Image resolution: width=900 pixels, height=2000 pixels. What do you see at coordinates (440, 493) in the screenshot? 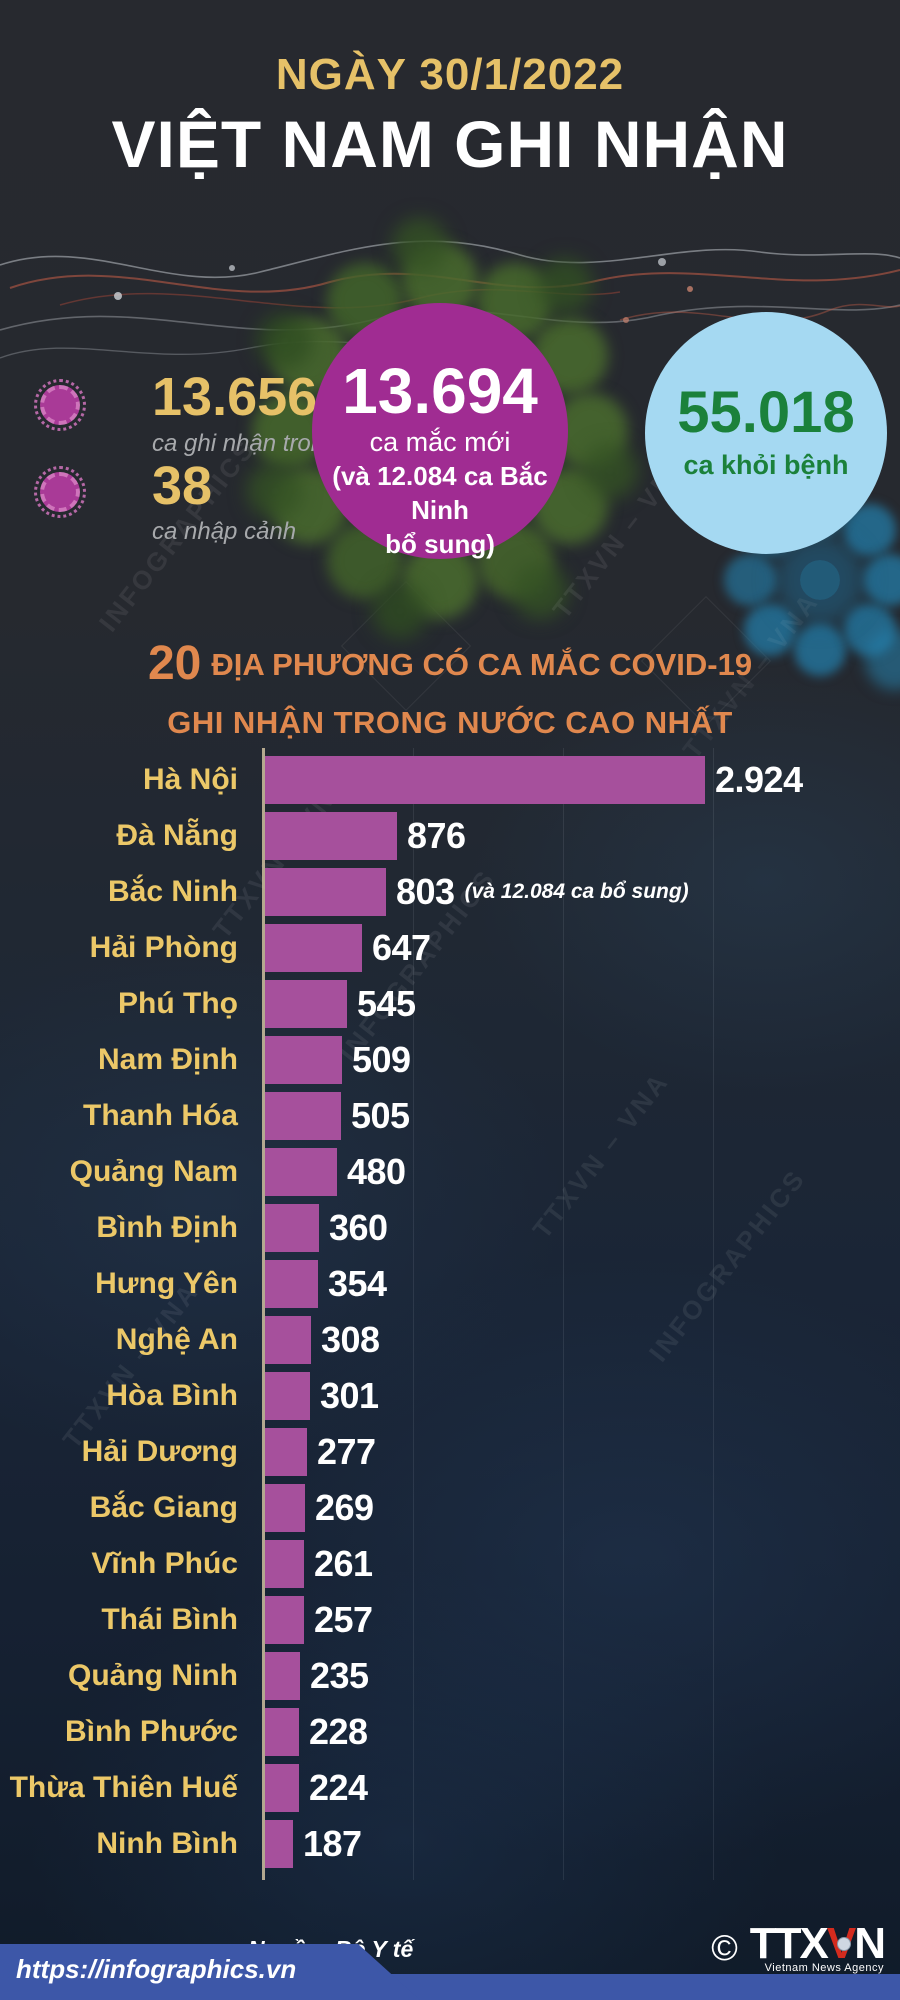
I see `new-cases-note-line1: (và 12.084 ca Bắc Ninh` at bounding box center [440, 493].